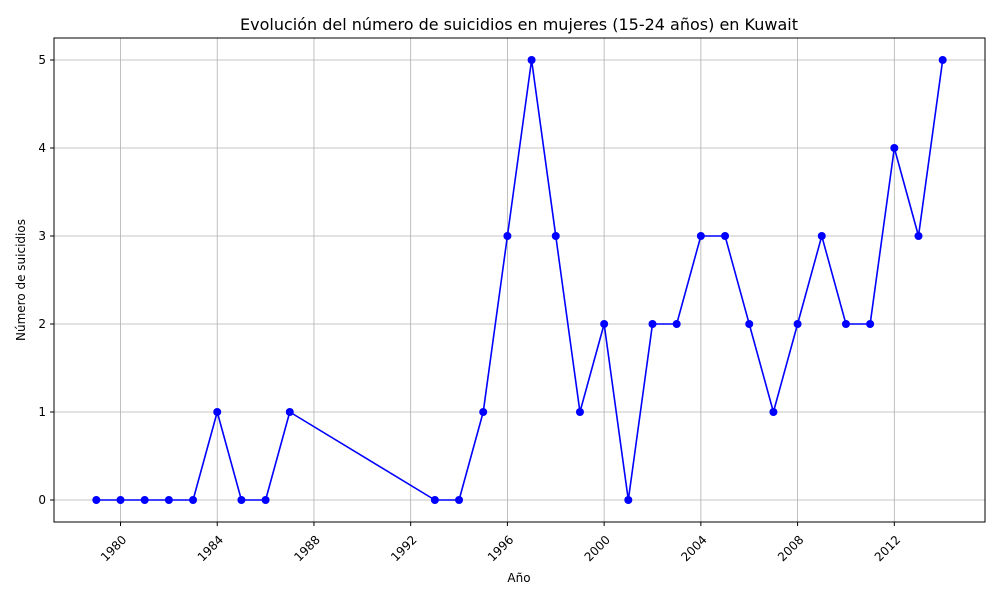 Image resolution: width=1000 pixels, height=600 pixels. What do you see at coordinates (21, 280) in the screenshot?
I see `y-axis-label: Número de suicidios` at bounding box center [21, 280].